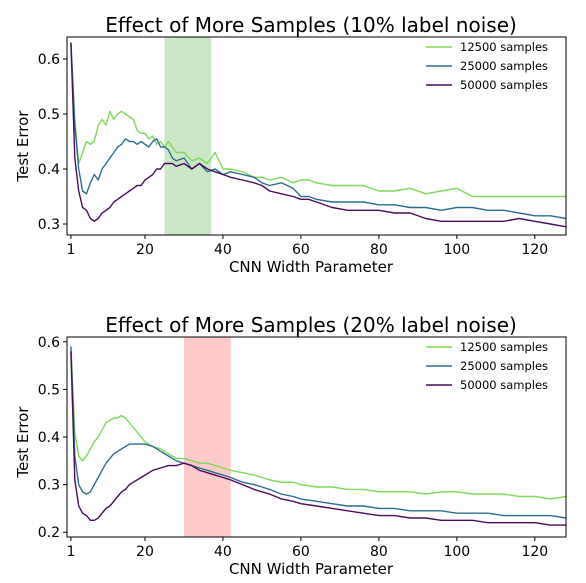  Describe the element at coordinates (311, 325) in the screenshot. I see `chart-title: Effect of More Samples (20% label noise)` at that location.